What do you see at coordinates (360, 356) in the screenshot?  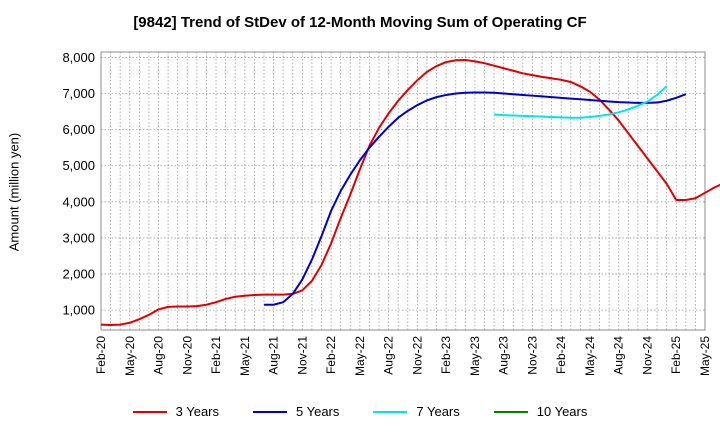 I see `x-tick-label: May-22` at bounding box center [360, 356].